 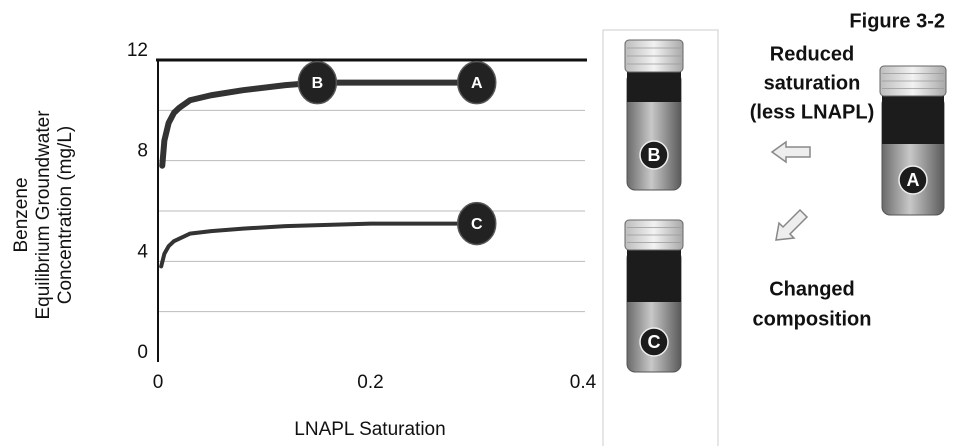 What do you see at coordinates (897, 21) in the screenshot?
I see `figure-label: Figure 3-2` at bounding box center [897, 21].